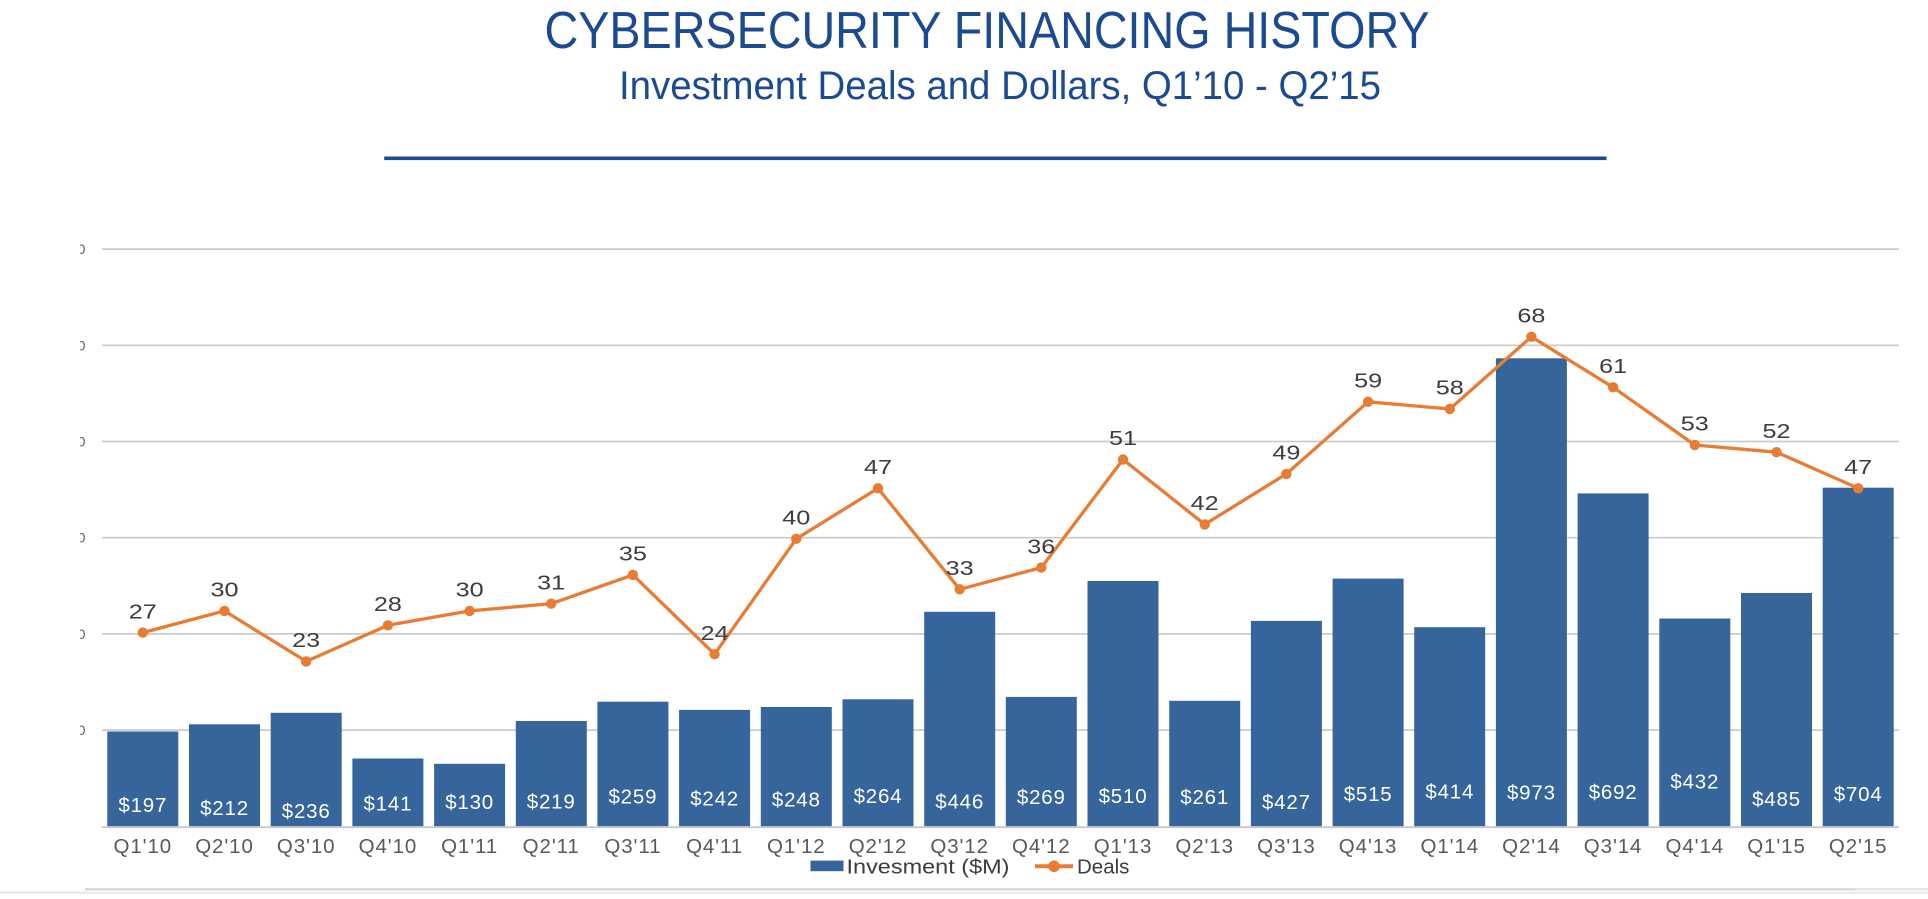 Image resolution: width=1928 pixels, height=899 pixels. I want to click on svg-text: Q1'10, so click(143, 846).